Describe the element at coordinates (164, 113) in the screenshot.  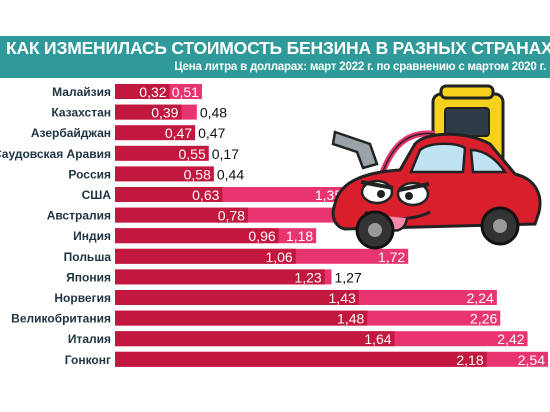
I see `value-label-2022: 0,39` at that location.